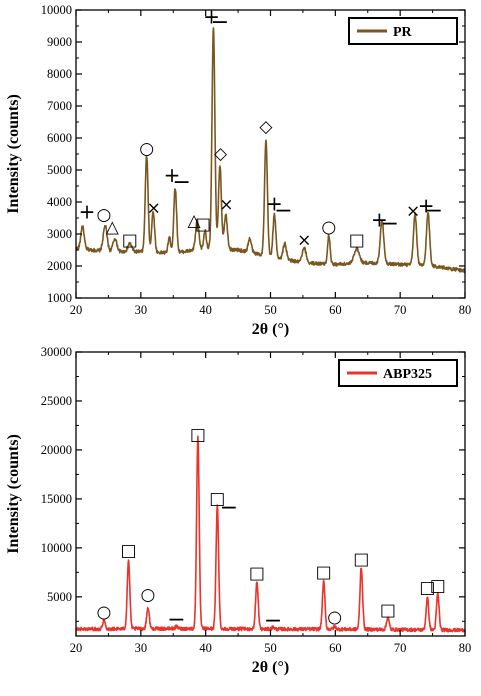  What do you see at coordinates (59, 74) in the screenshot?
I see `y-tick-label: 8000` at bounding box center [59, 74].